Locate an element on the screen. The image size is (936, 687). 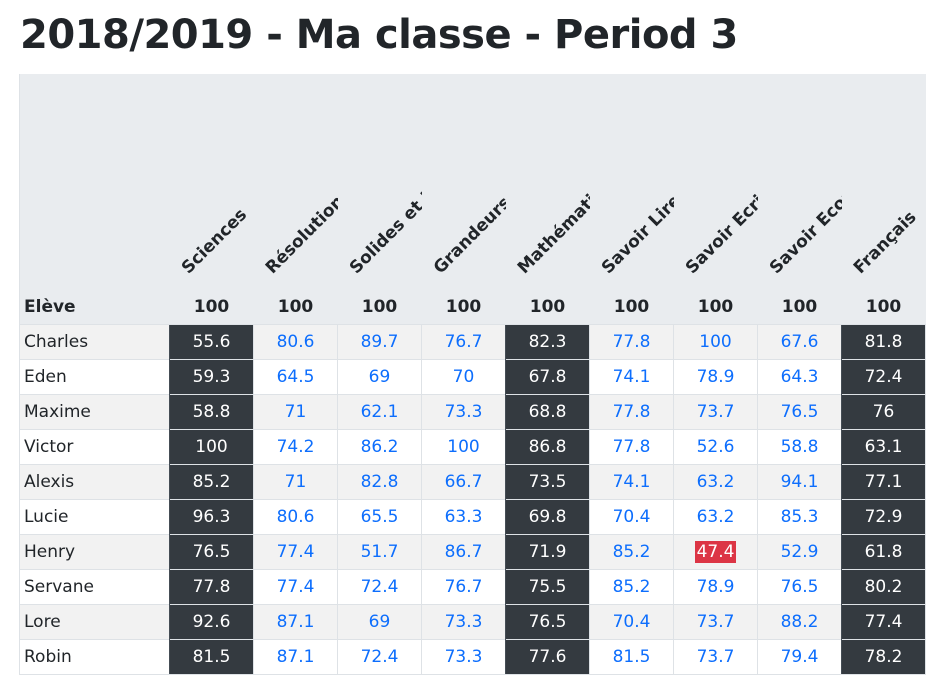
score-cell: 86.2 is located at coordinates (379, 447).